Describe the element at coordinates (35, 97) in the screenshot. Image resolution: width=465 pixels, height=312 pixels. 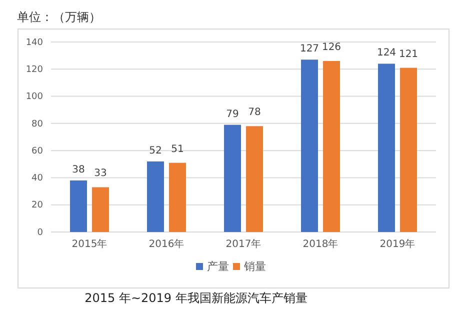
I see `y-tick-label: 100` at that location.